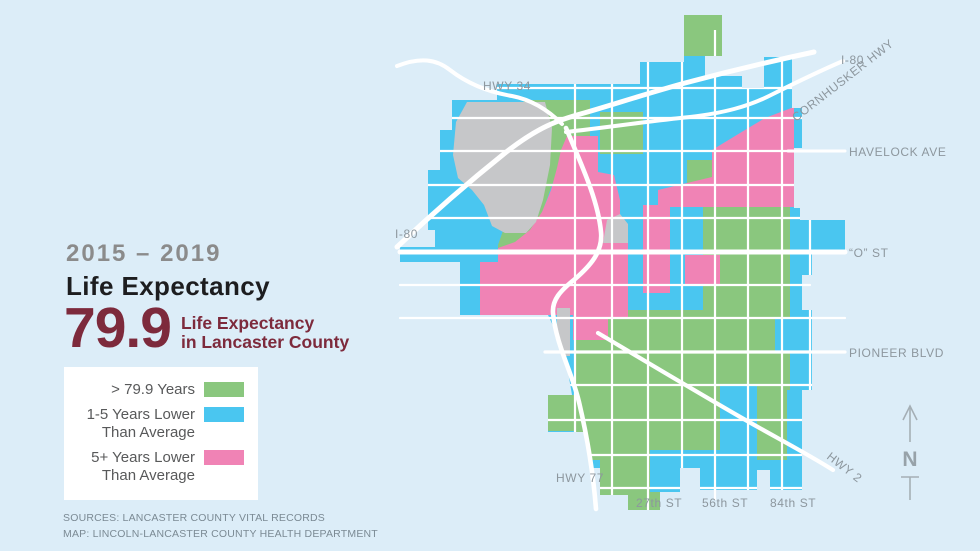 The width and height of the screenshot is (980, 551). I want to click on legend-item-above-average: > 79.9 Years, so click(158, 390).